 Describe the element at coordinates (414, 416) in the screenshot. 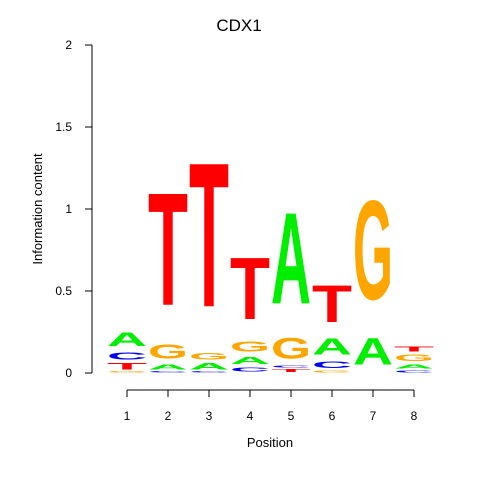

I see `x-tick-label: 8` at that location.